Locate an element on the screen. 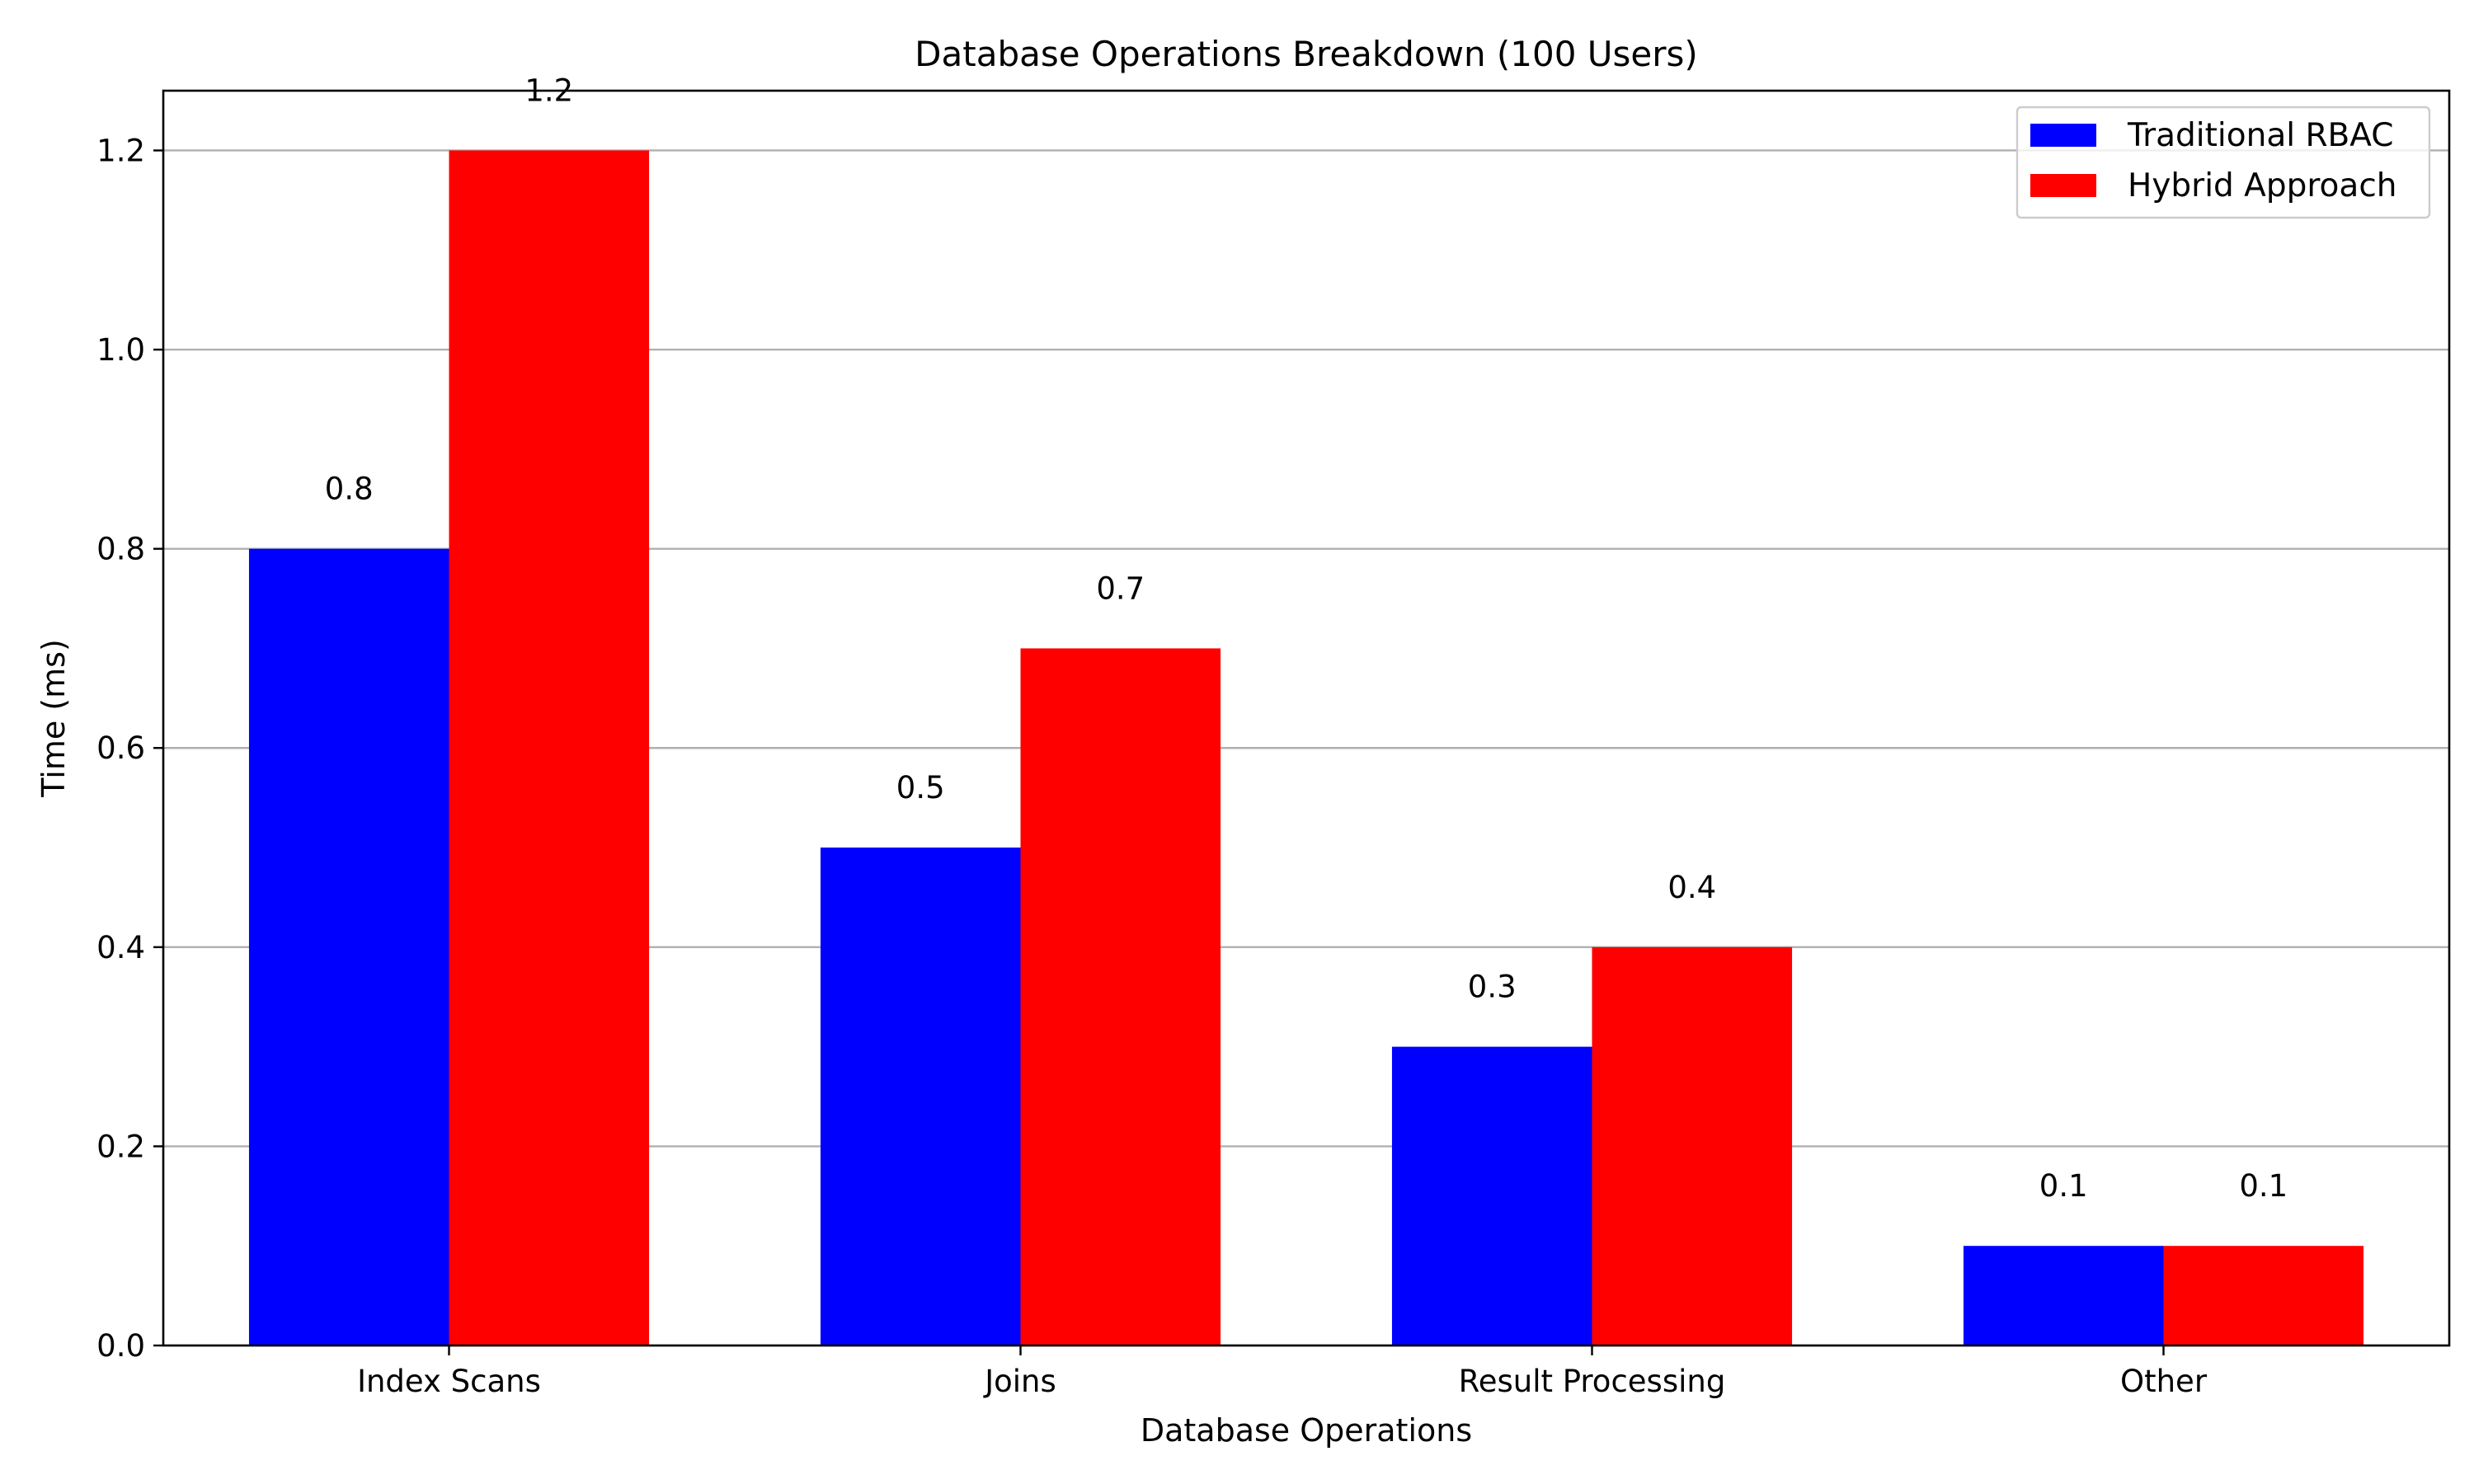  y-tick-label: 0.8 is located at coordinates (120, 549).